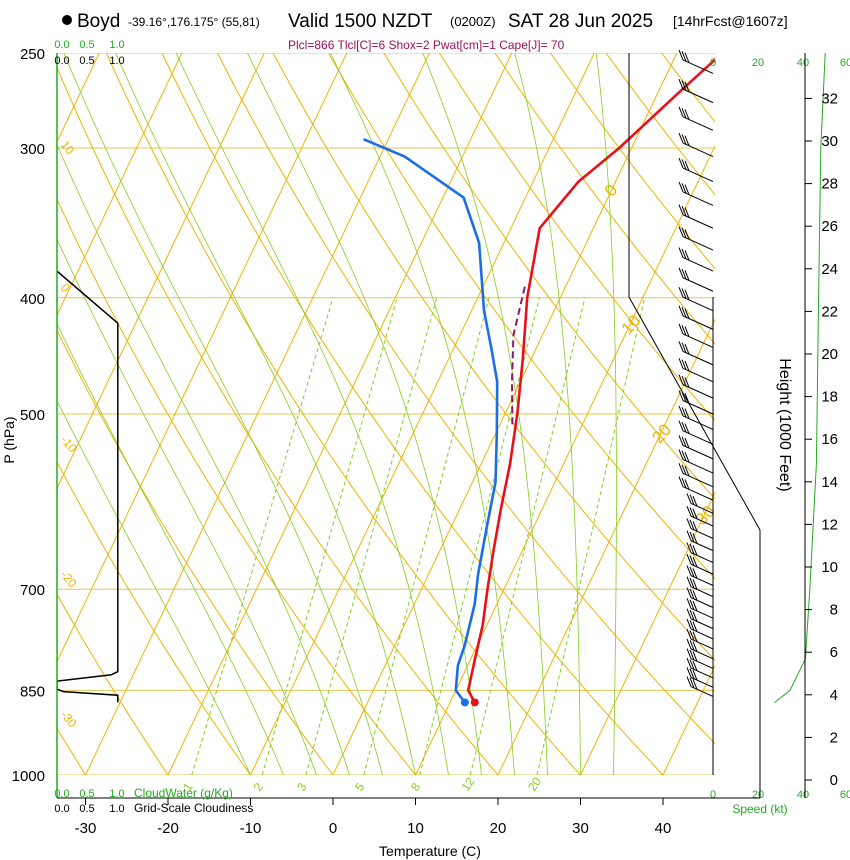  What do you see at coordinates (519, 354) in the screenshot?
I see `parcel-series-line` at bounding box center [519, 354].